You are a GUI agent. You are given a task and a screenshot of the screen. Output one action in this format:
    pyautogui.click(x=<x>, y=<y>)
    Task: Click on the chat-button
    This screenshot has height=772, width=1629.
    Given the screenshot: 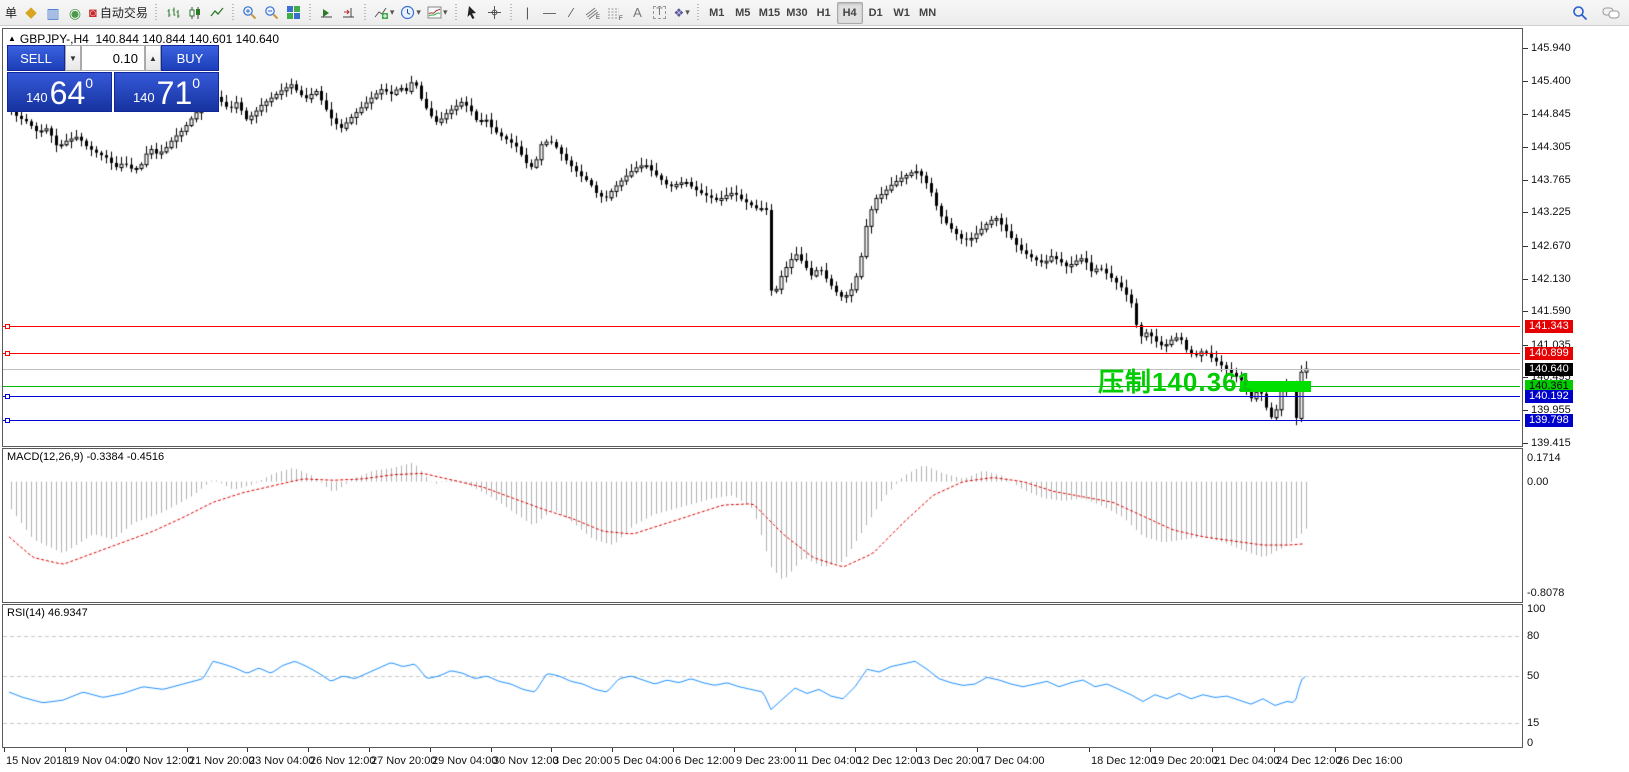 What is the action you would take?
    pyautogui.click(x=1611, y=13)
    